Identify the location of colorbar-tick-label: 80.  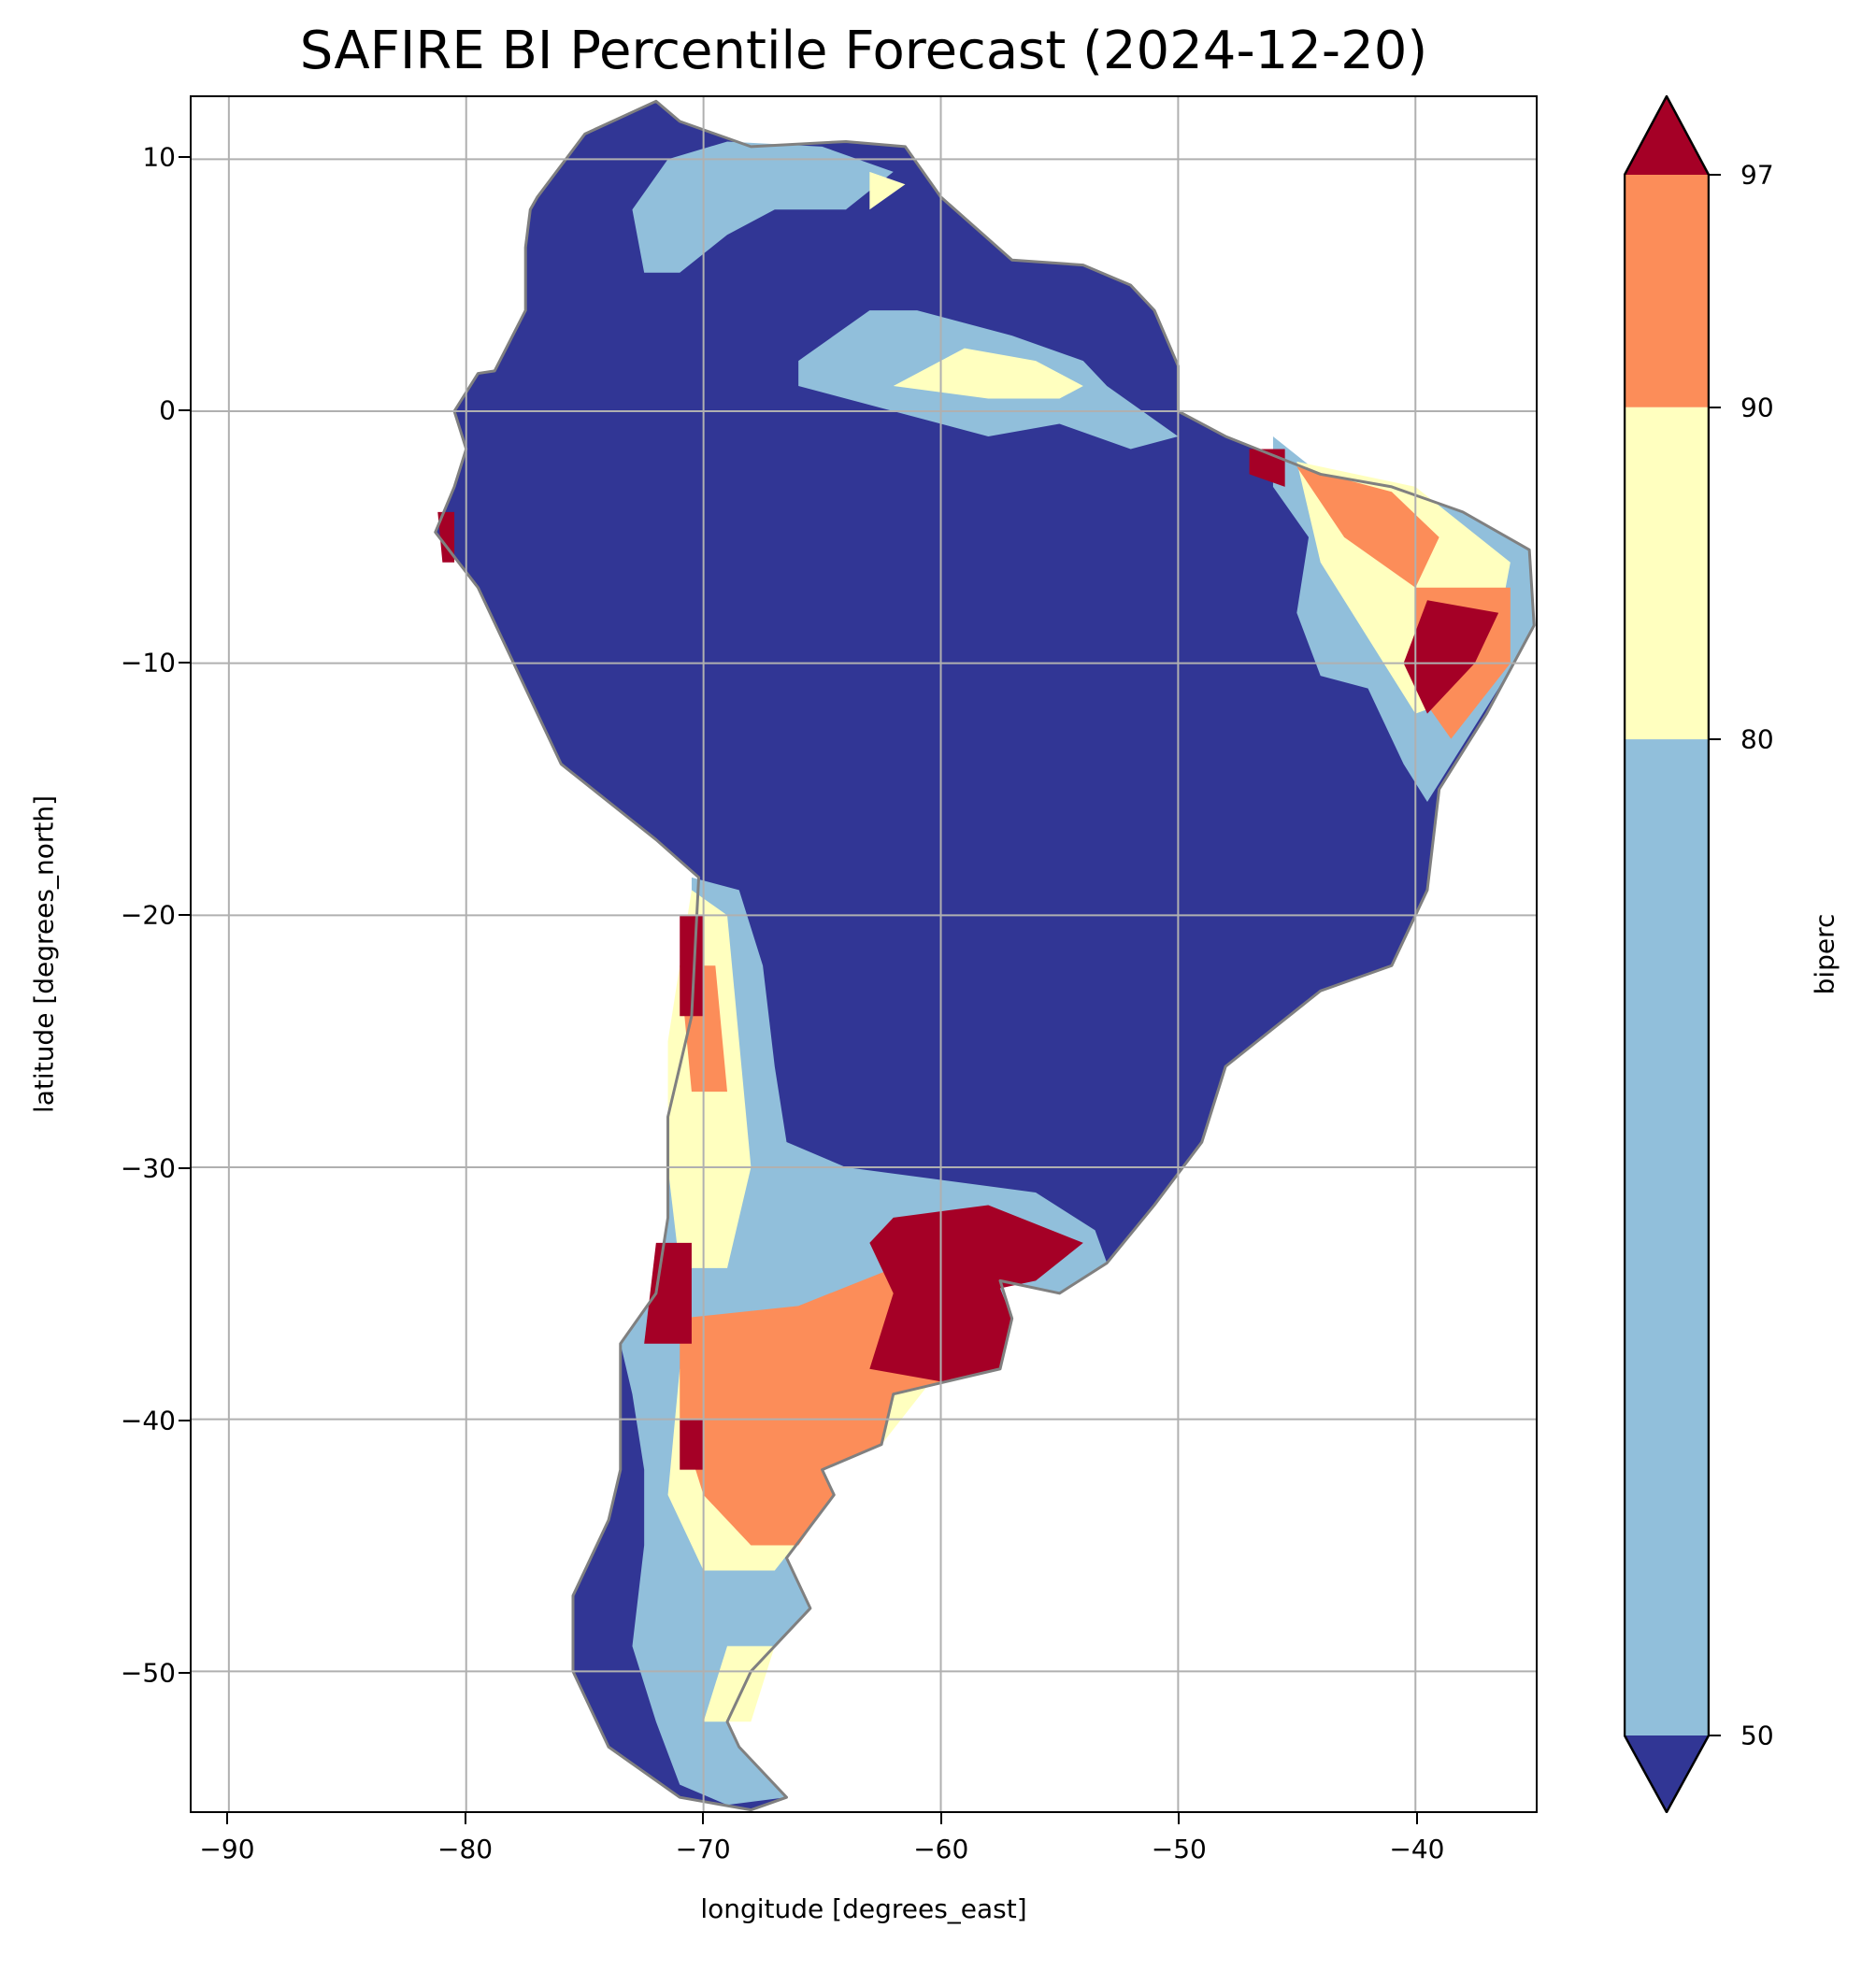
(1757, 739).